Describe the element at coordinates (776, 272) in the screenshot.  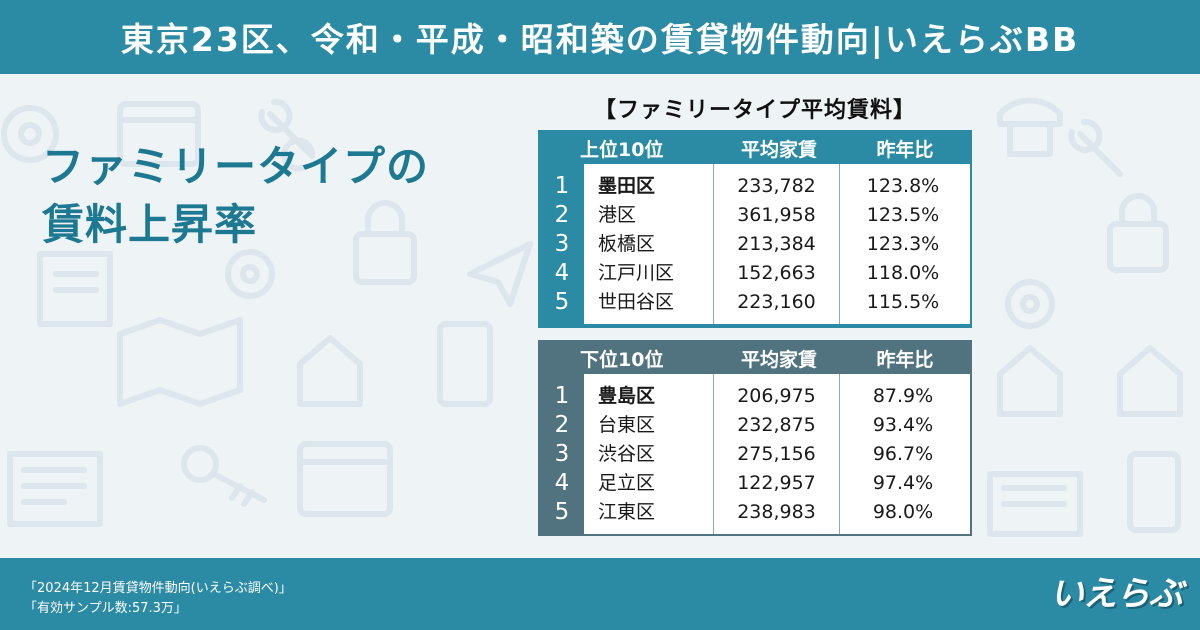
I see `rent-value: 152,663` at that location.